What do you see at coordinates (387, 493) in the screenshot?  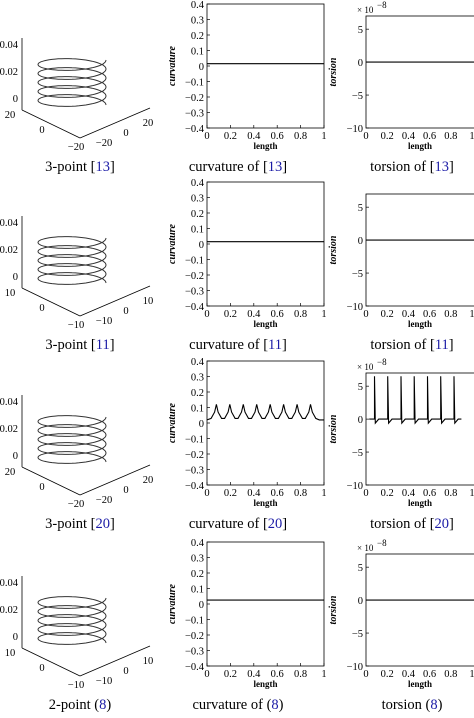 I see `torsion-x-tick-label: 0.2` at bounding box center [387, 493].